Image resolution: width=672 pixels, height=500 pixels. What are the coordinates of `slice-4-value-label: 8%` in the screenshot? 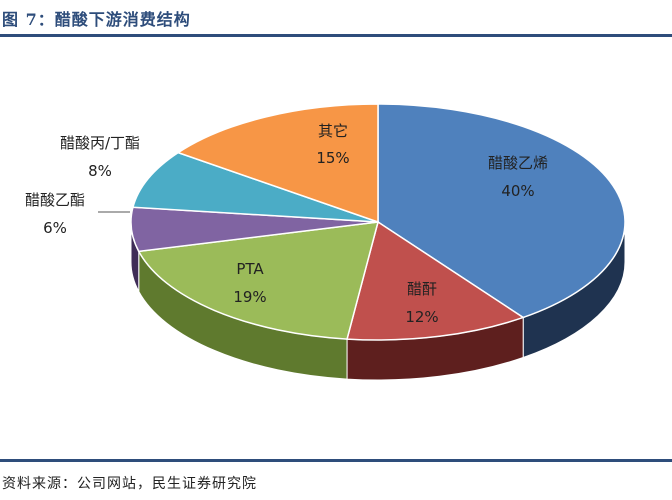 It's located at (100, 171).